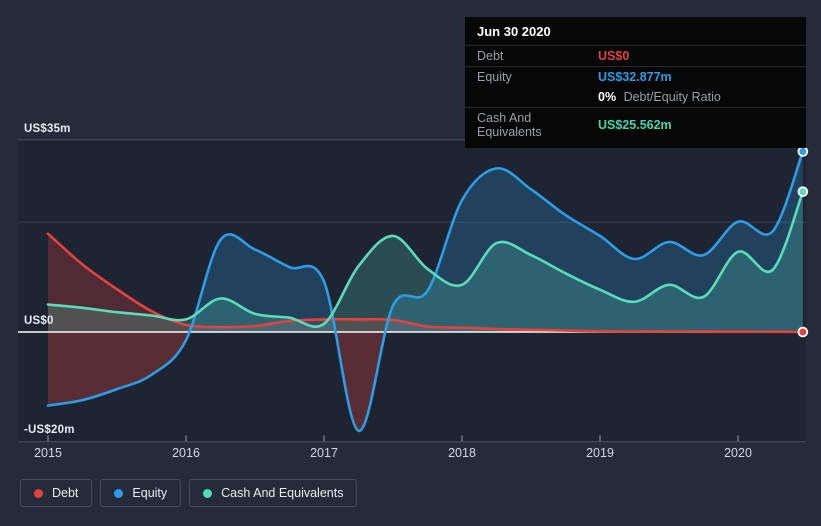  I want to click on tooltip-equity-value: US$32.877m, so click(635, 77).